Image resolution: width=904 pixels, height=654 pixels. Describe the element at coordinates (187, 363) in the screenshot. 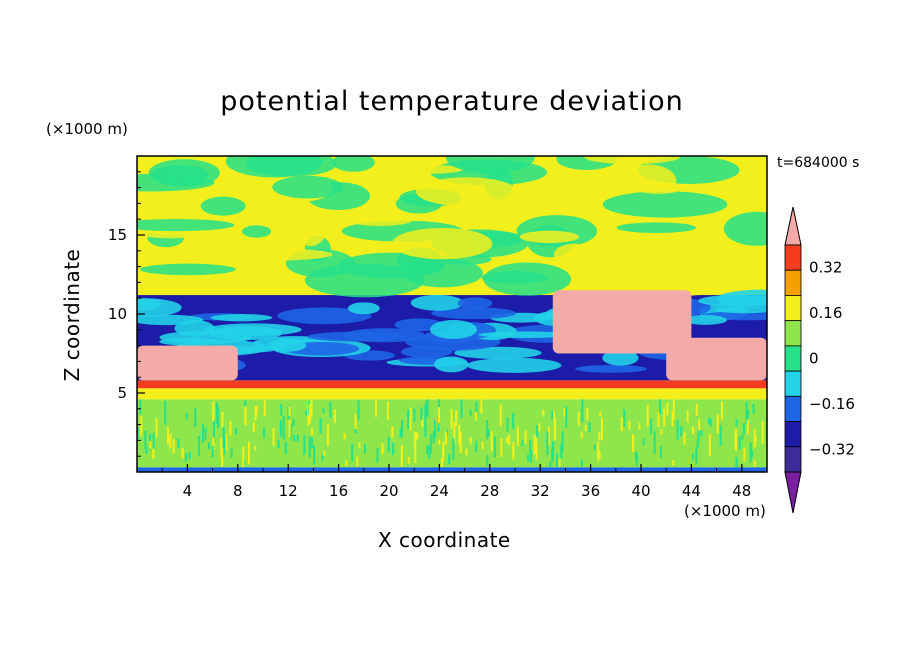

I see `warm-anomaly-region` at that location.